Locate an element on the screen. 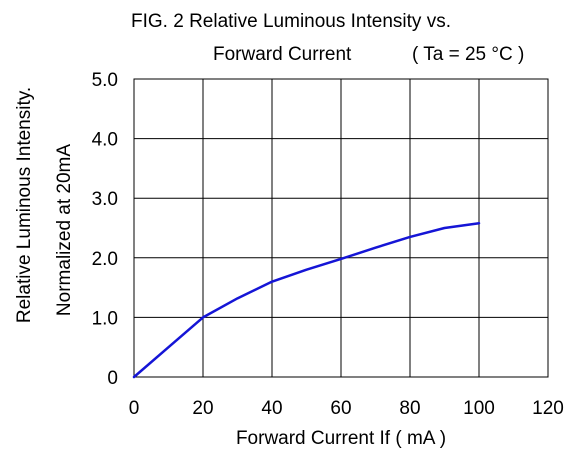 The width and height of the screenshot is (579, 459). x-tick-label: 40 is located at coordinates (271, 408).